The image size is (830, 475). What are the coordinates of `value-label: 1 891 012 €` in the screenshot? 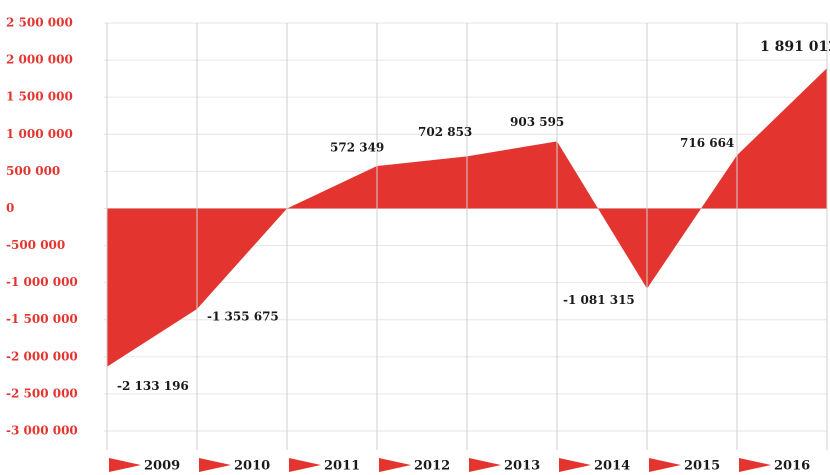 It's located at (795, 47).